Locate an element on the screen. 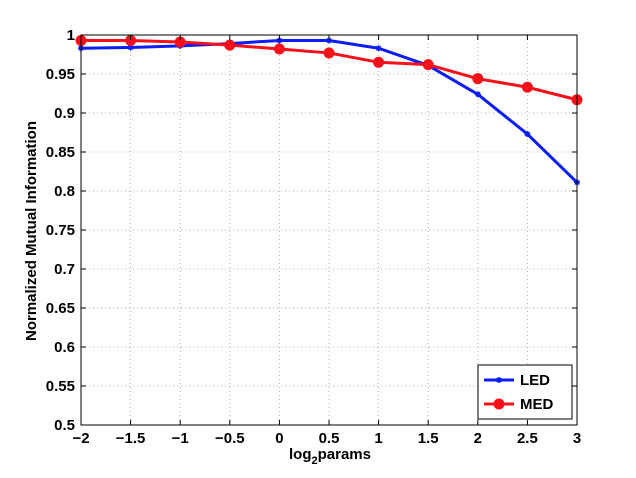 Image resolution: width=636 pixels, height=478 pixels. legend-label-med: MED is located at coordinates (537, 404).